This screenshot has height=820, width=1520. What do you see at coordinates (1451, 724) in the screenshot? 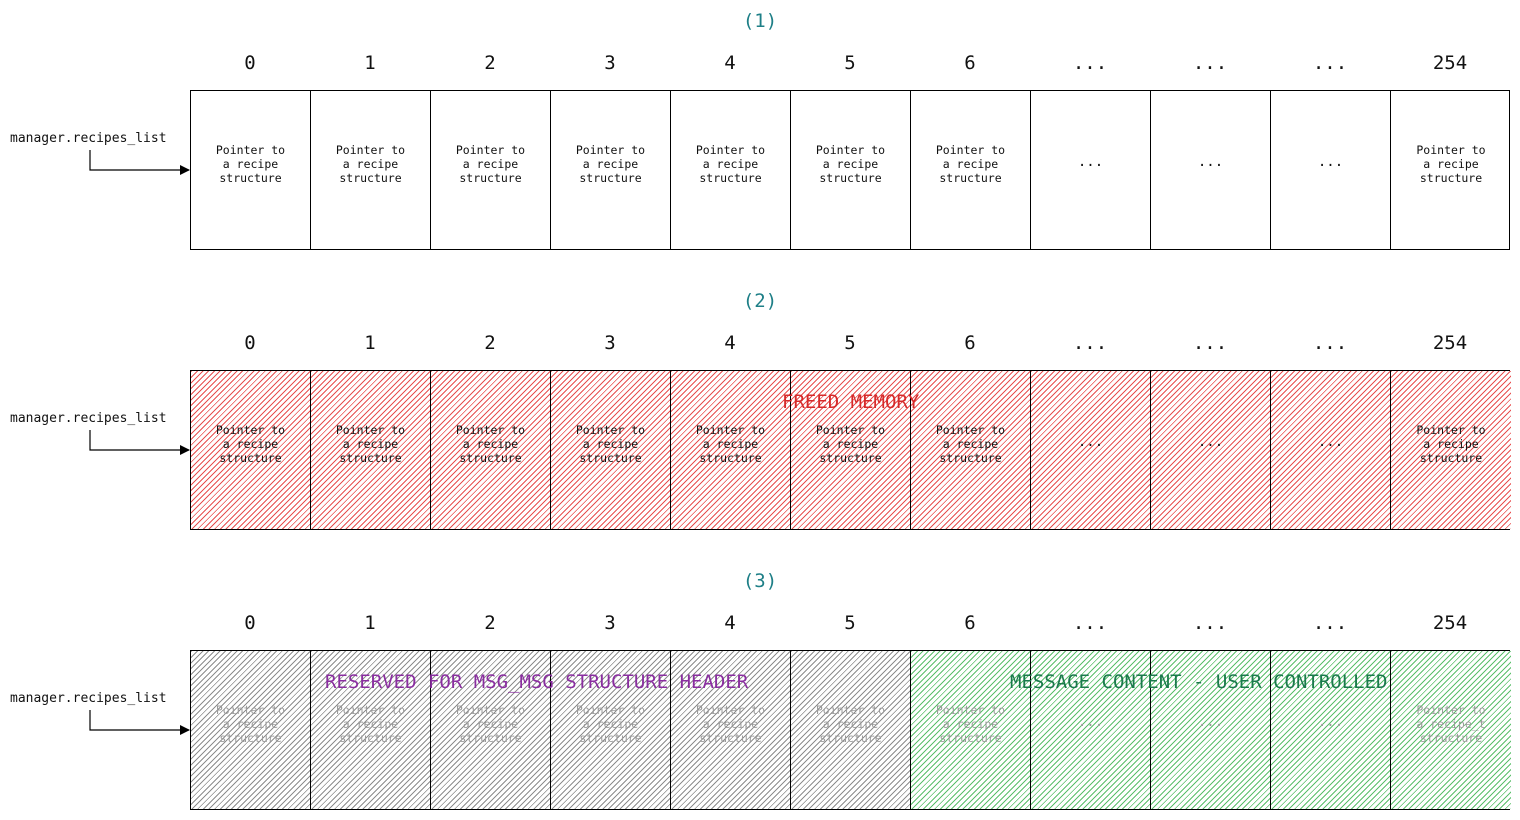
I see `cell-text: Pointer to a recipe_t structure` at bounding box center [1451, 724].